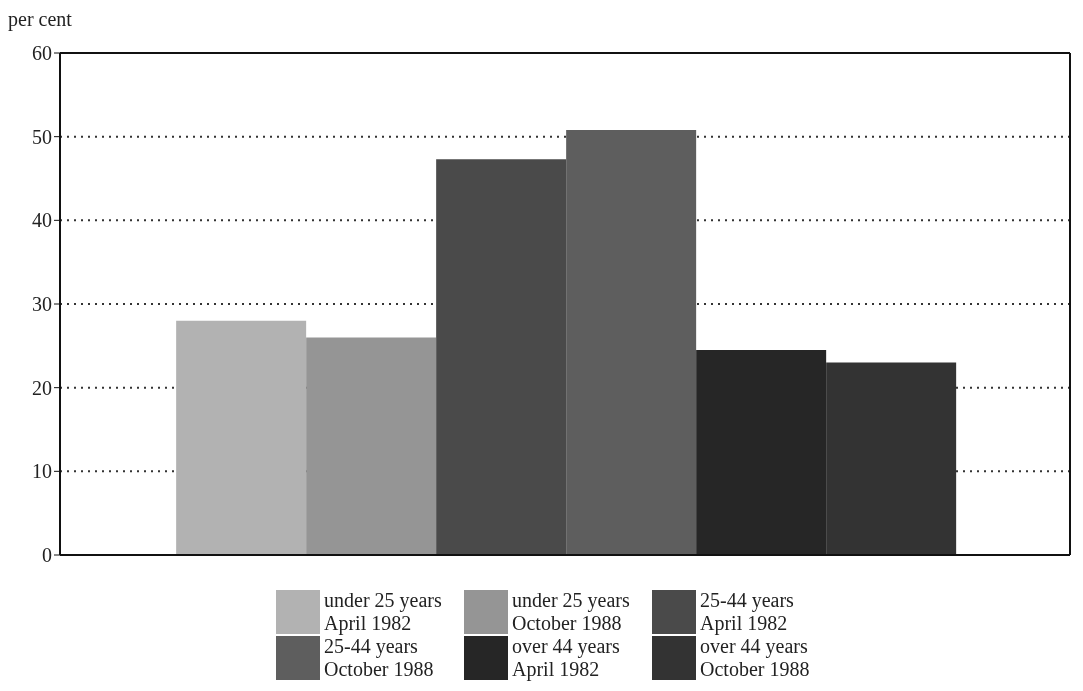 The image size is (1083, 691). What do you see at coordinates (42, 220) in the screenshot?
I see `y-tick-label: 40` at bounding box center [42, 220].